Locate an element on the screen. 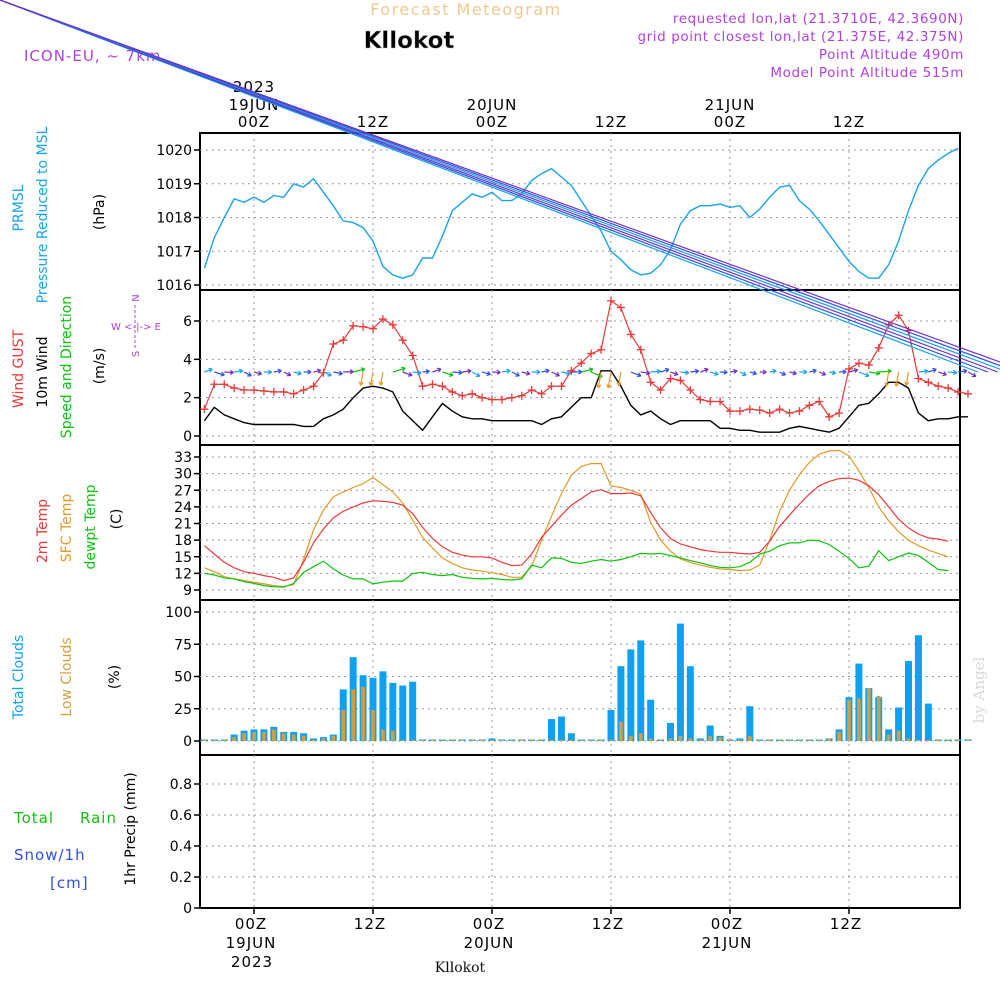 The height and width of the screenshot is (1000, 1000). bottom-day-label-2: 21JUN is located at coordinates (727, 943).